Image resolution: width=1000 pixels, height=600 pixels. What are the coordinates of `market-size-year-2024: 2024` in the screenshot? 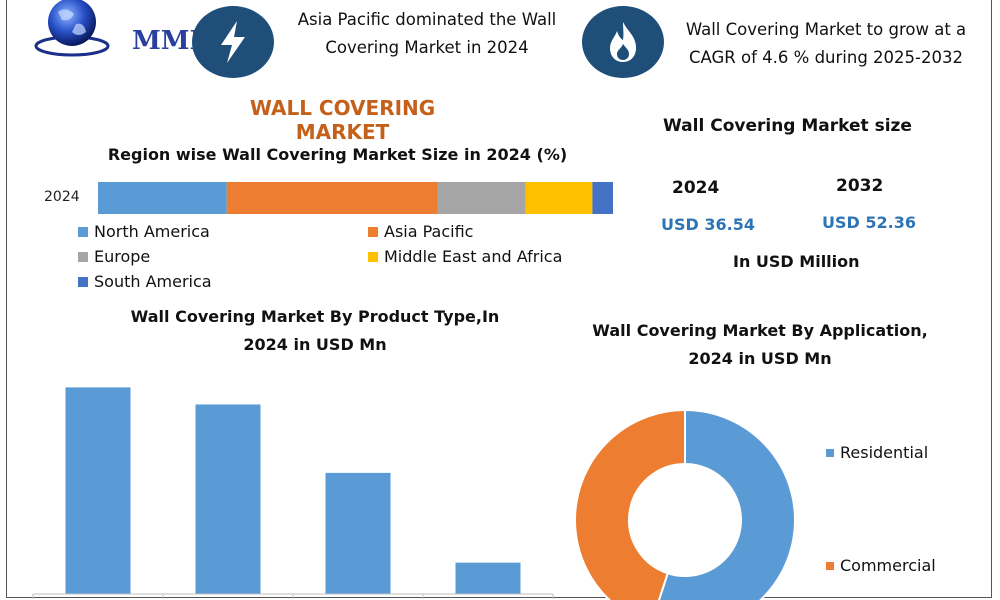 It's located at (696, 188).